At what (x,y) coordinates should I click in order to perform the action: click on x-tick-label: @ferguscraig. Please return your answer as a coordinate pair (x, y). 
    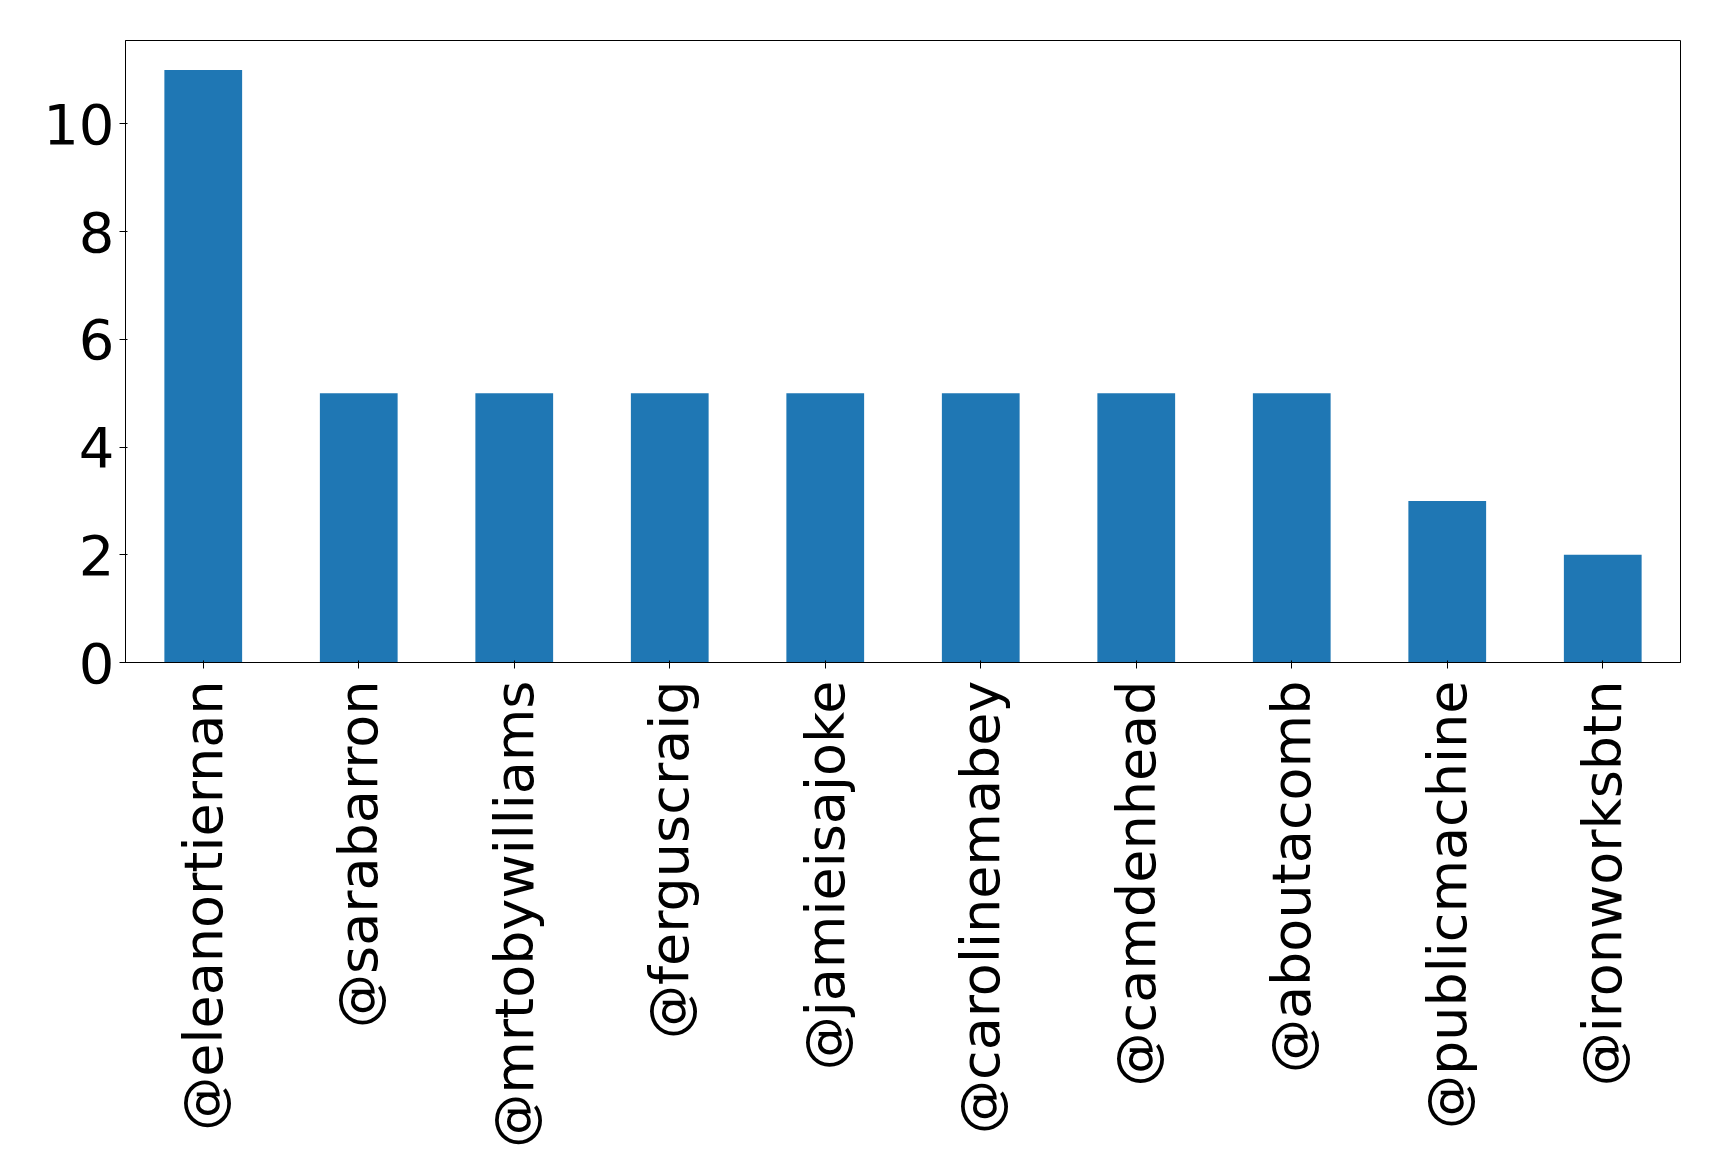
    Looking at the image, I should click on (670, 859).